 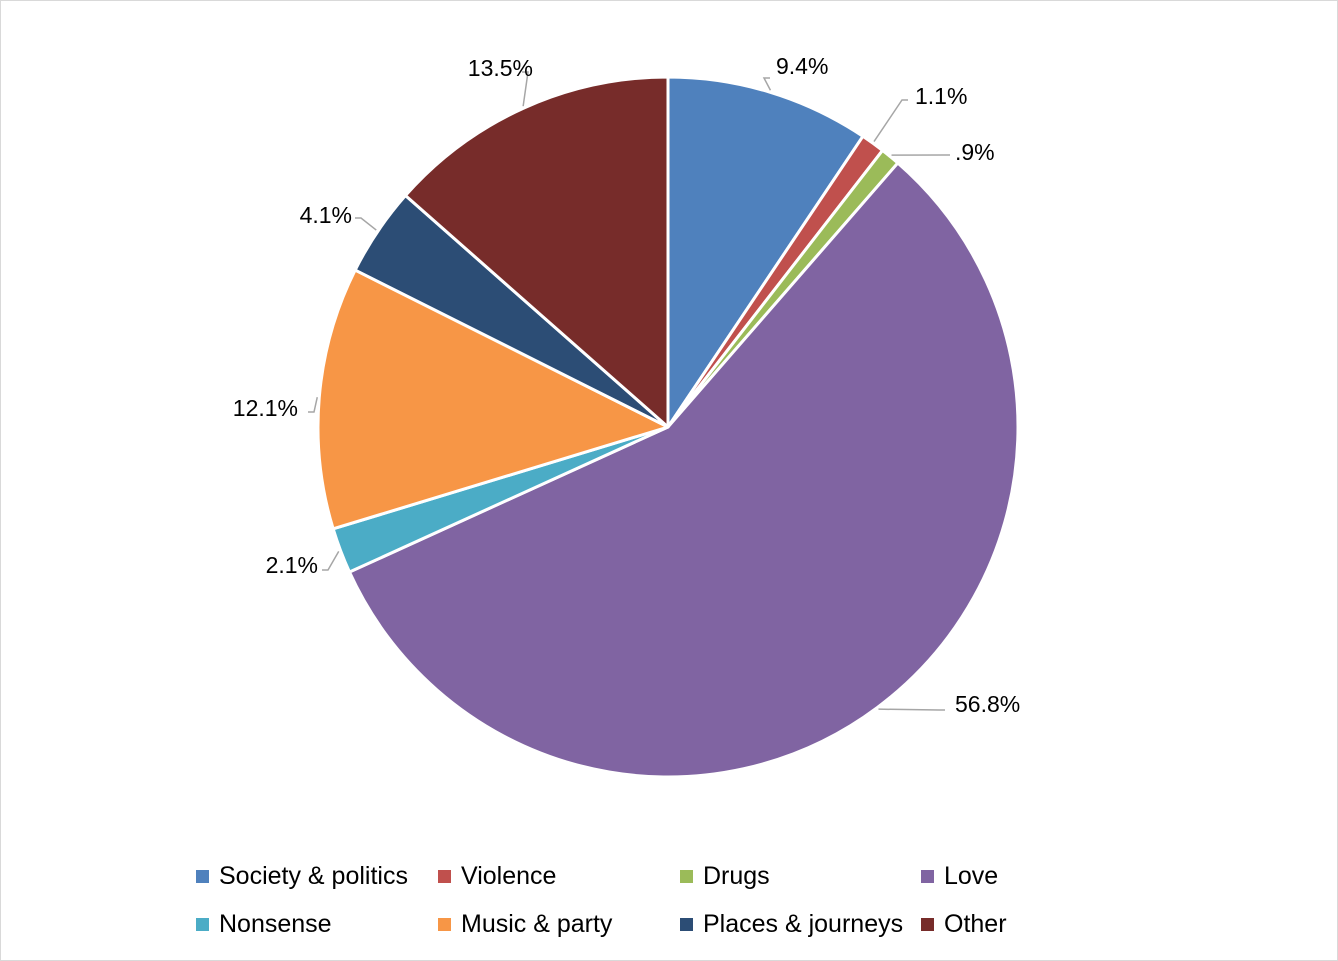 What do you see at coordinates (736, 876) in the screenshot?
I see `legend-label: Drugs` at bounding box center [736, 876].